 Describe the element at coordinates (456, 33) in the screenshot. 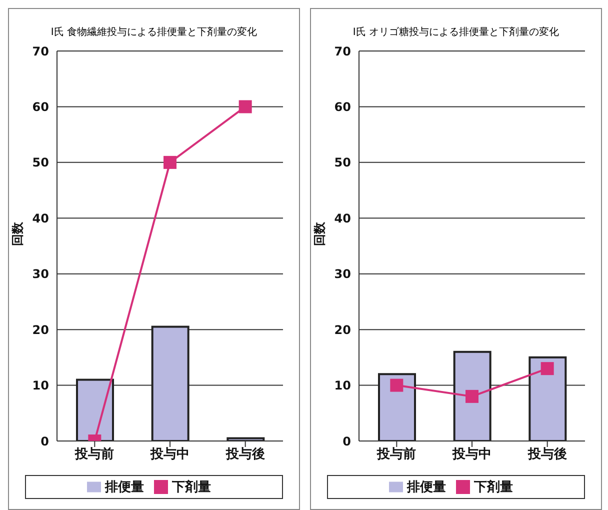

I see `chart-title: I氏 オリゴ糖投与による排便量と下剤量の変化` at that location.